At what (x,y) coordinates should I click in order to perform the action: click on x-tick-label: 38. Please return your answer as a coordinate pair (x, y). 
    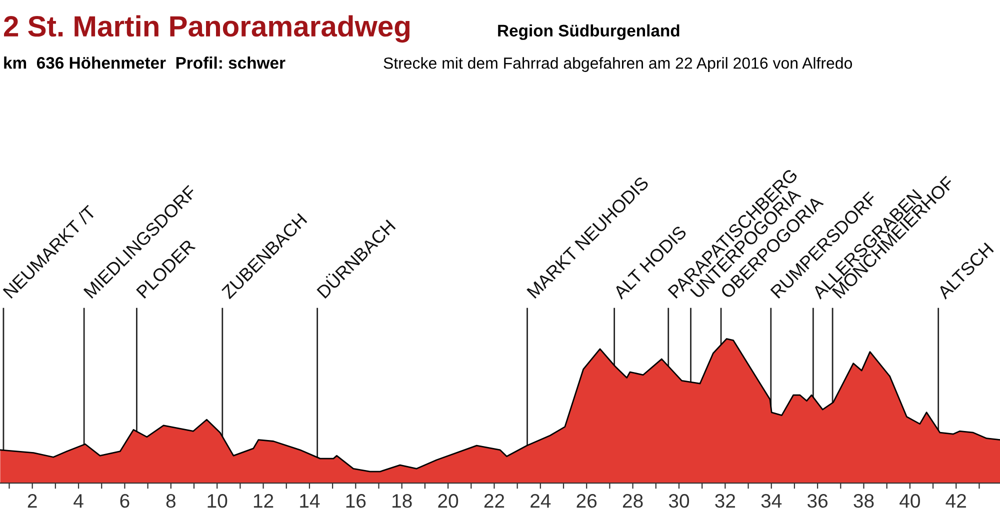
    Looking at the image, I should click on (864, 501).